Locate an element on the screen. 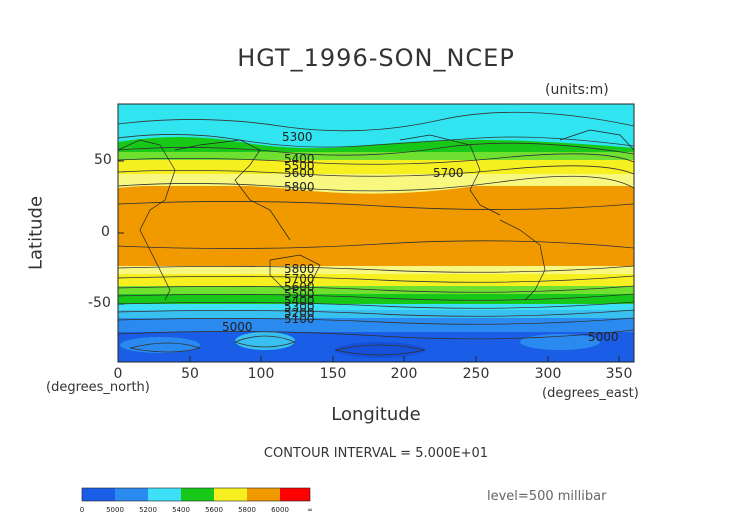  map-title: HGT_1996-SON_NCEP is located at coordinates (376, 58).